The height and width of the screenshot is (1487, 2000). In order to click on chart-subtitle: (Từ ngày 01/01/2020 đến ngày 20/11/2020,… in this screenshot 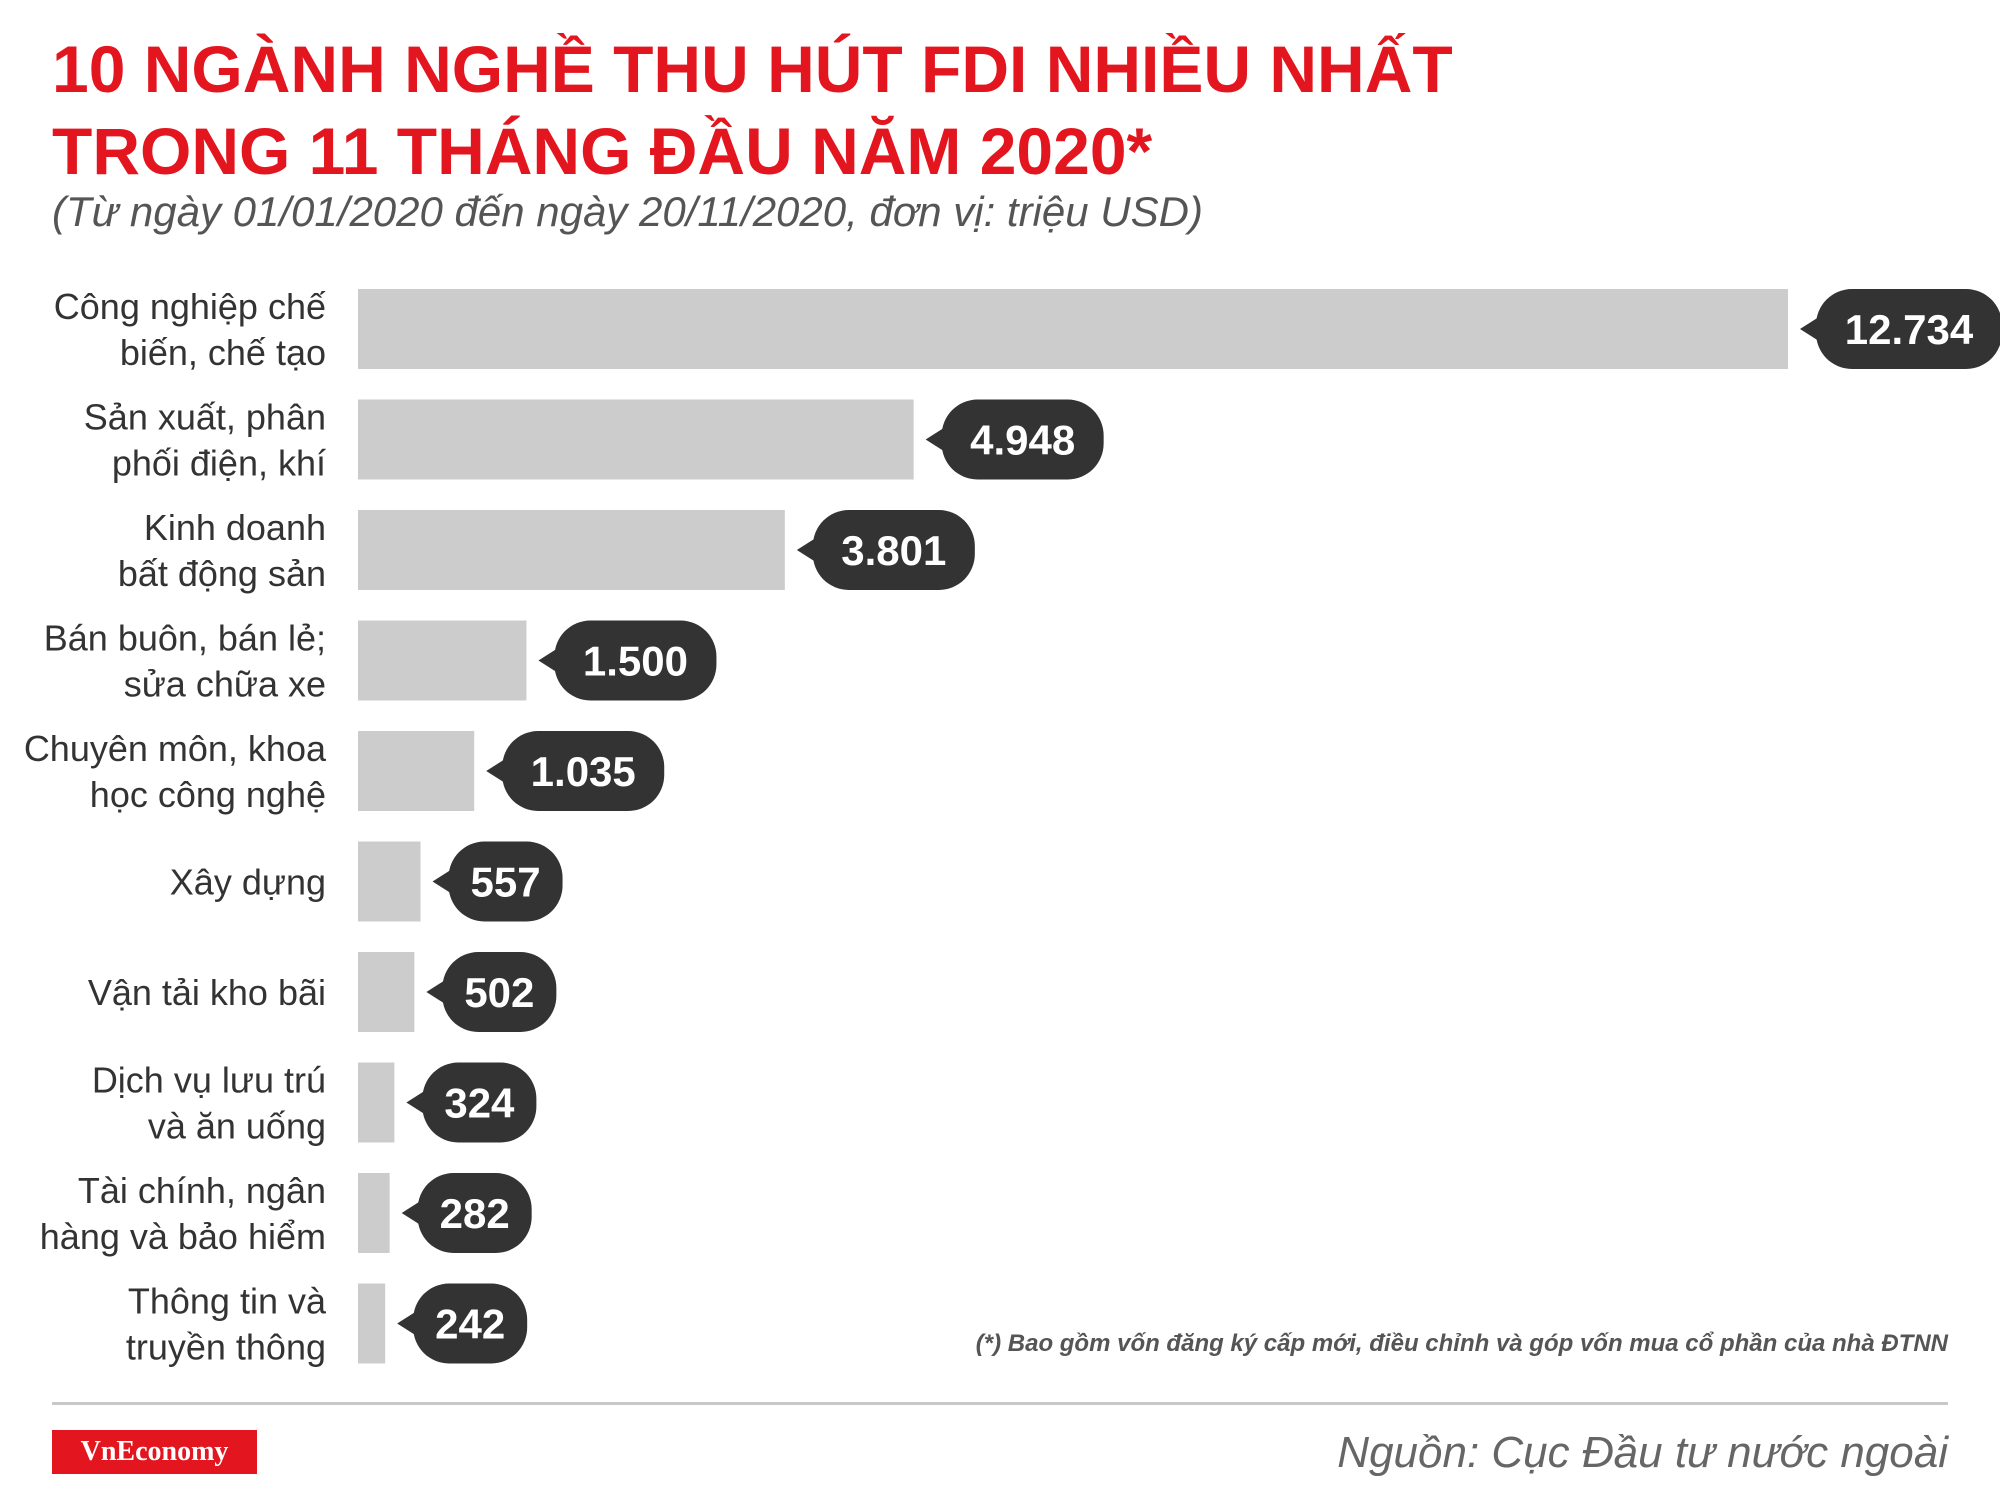, I will do `click(627, 211)`.